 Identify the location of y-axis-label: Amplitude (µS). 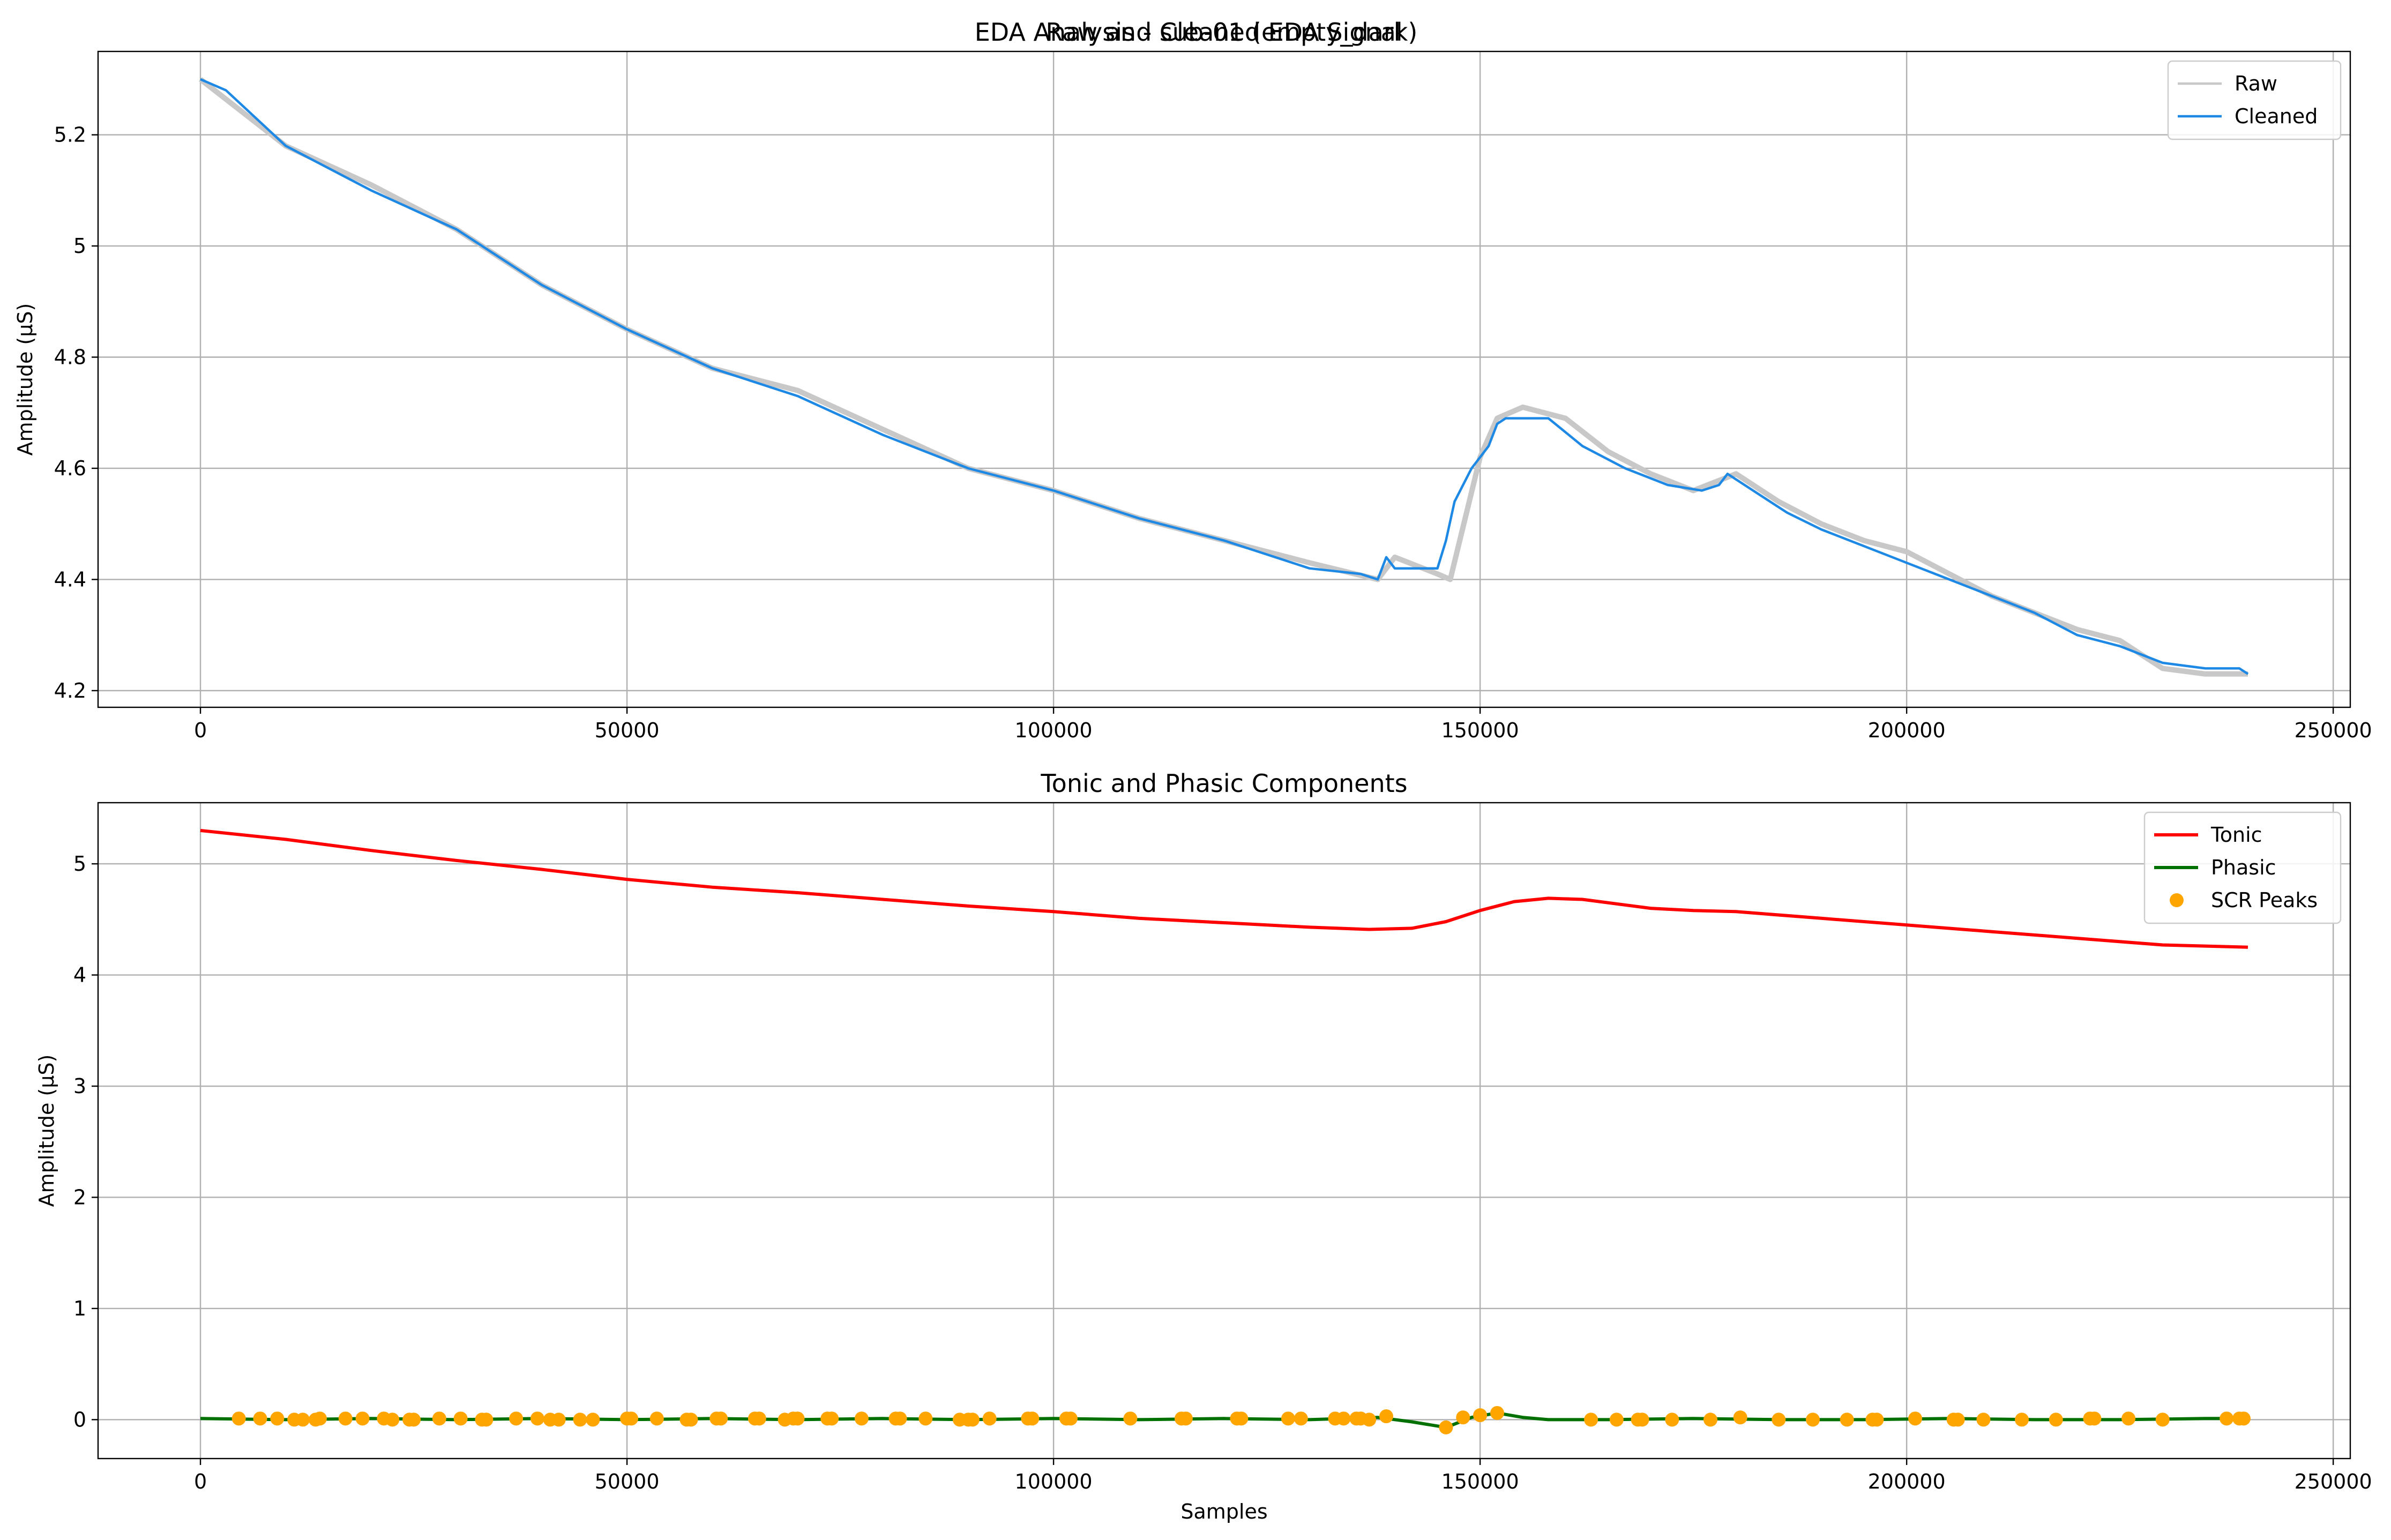
(46, 1131).